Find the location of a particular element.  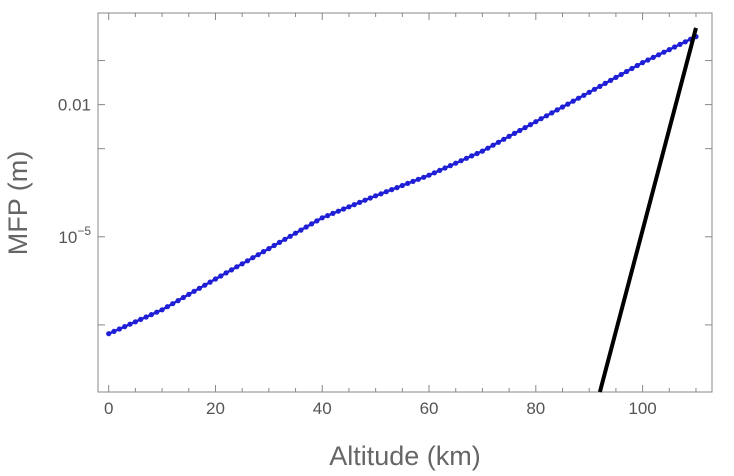

y-tick-label: 10−5 is located at coordinates (74, 235).